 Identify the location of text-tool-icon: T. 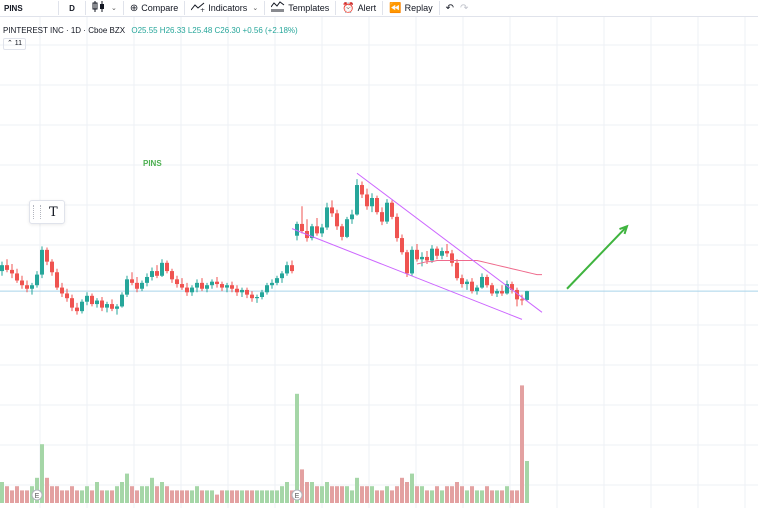
(53, 212).